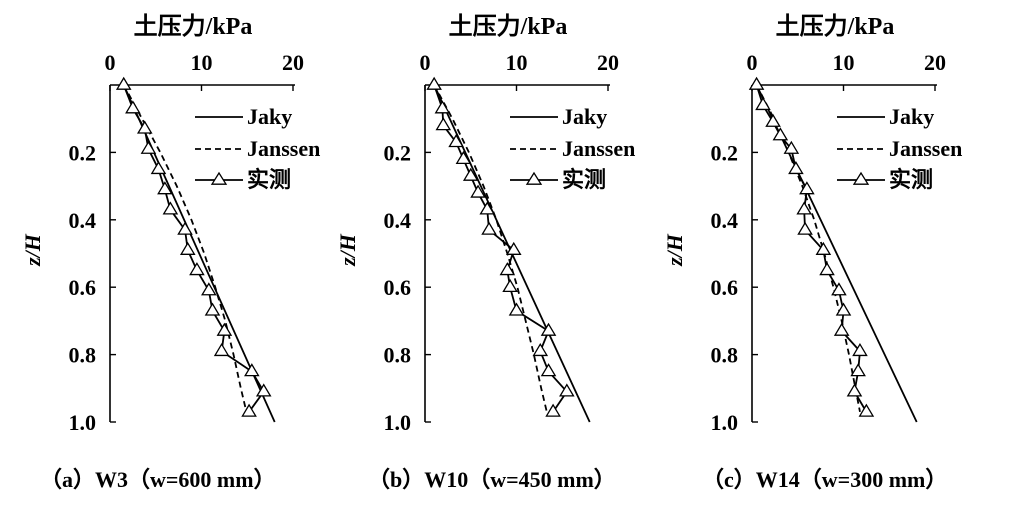 The image size is (1025, 507). What do you see at coordinates (824, 479) in the screenshot?
I see `panel-caption: （c）W14（w=300 mm）` at bounding box center [824, 479].